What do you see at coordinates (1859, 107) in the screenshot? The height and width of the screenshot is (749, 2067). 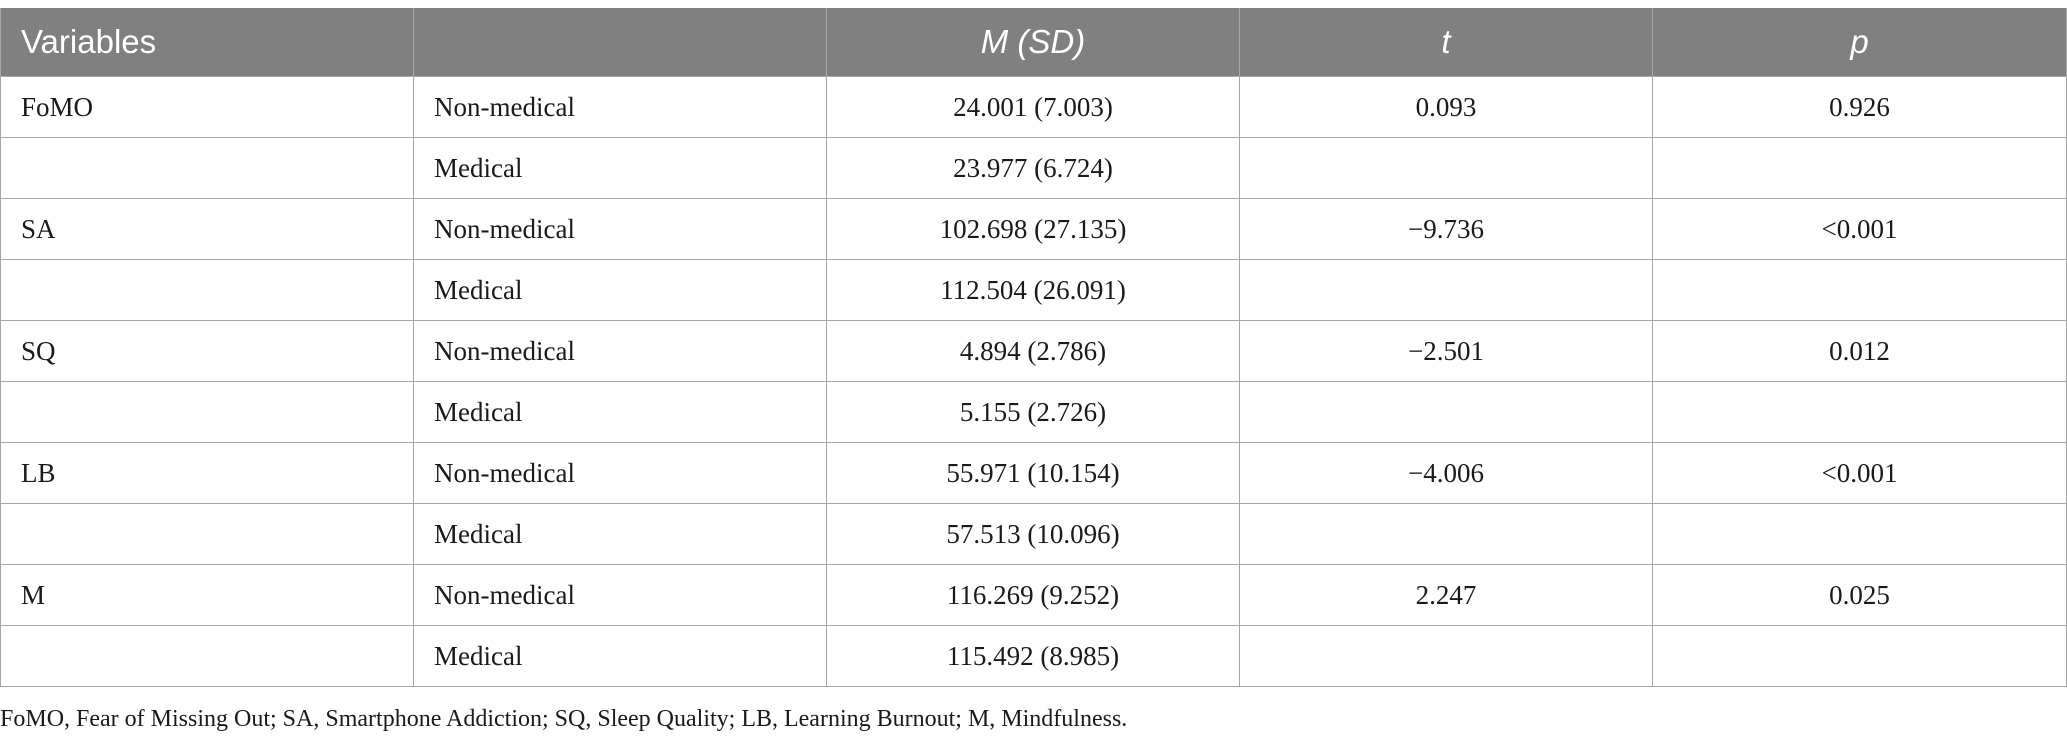 I see `cell-p: 0.926` at bounding box center [1859, 107].